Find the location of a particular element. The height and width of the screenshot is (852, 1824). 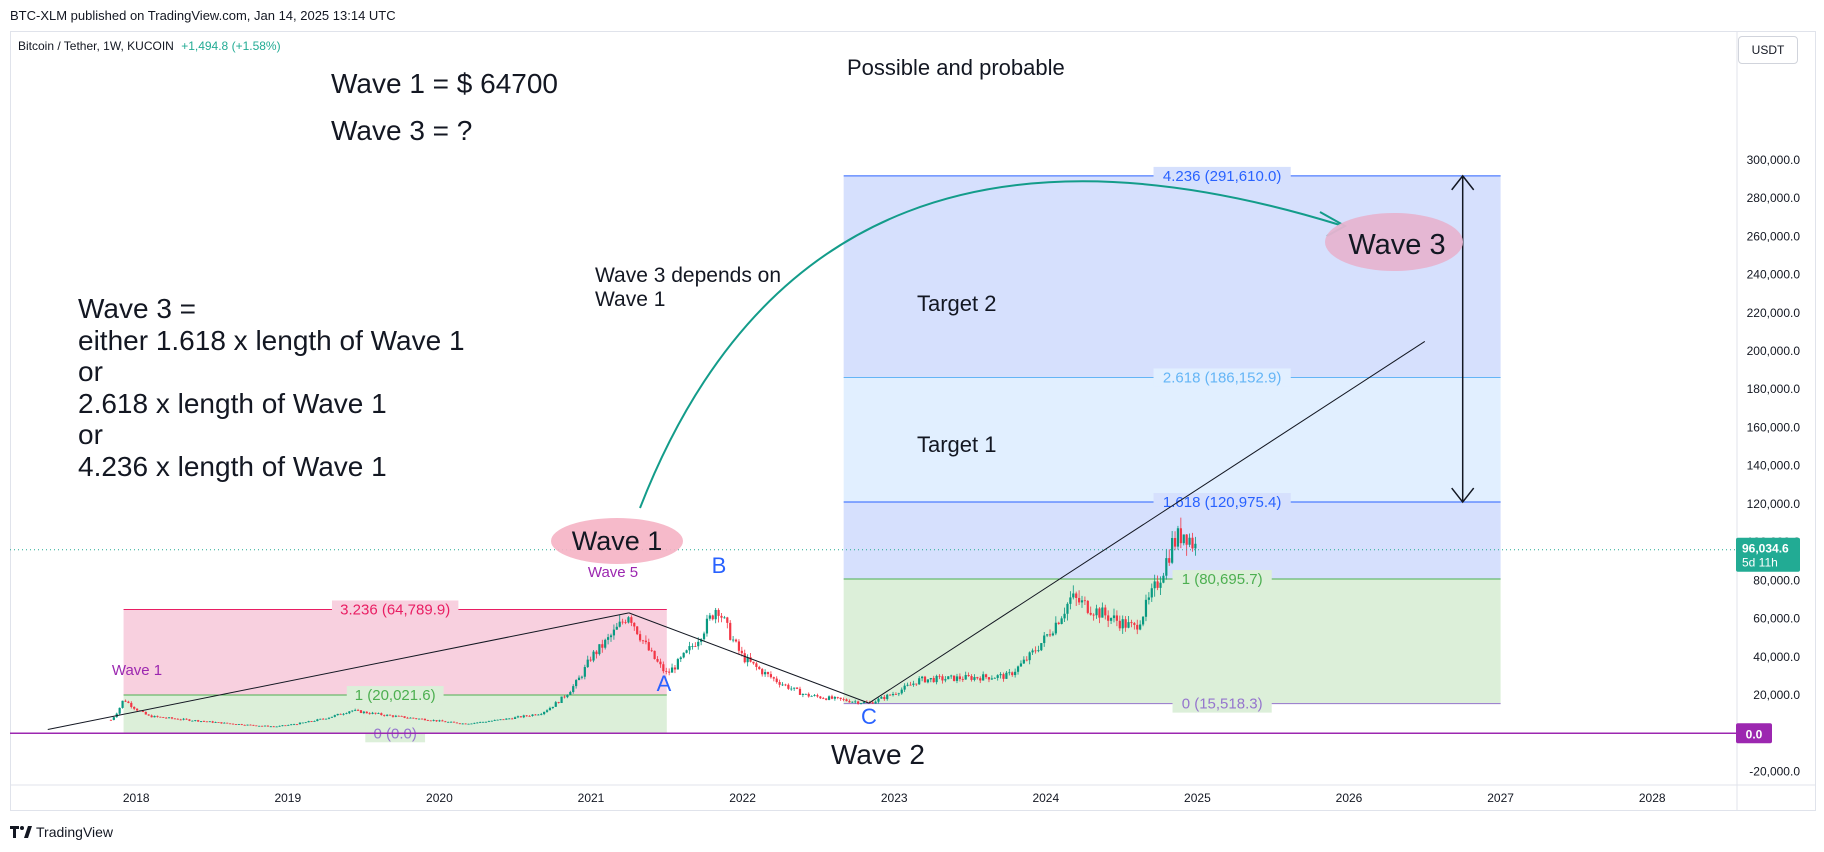

x-tick-label: 2024 is located at coordinates (1045, 798).